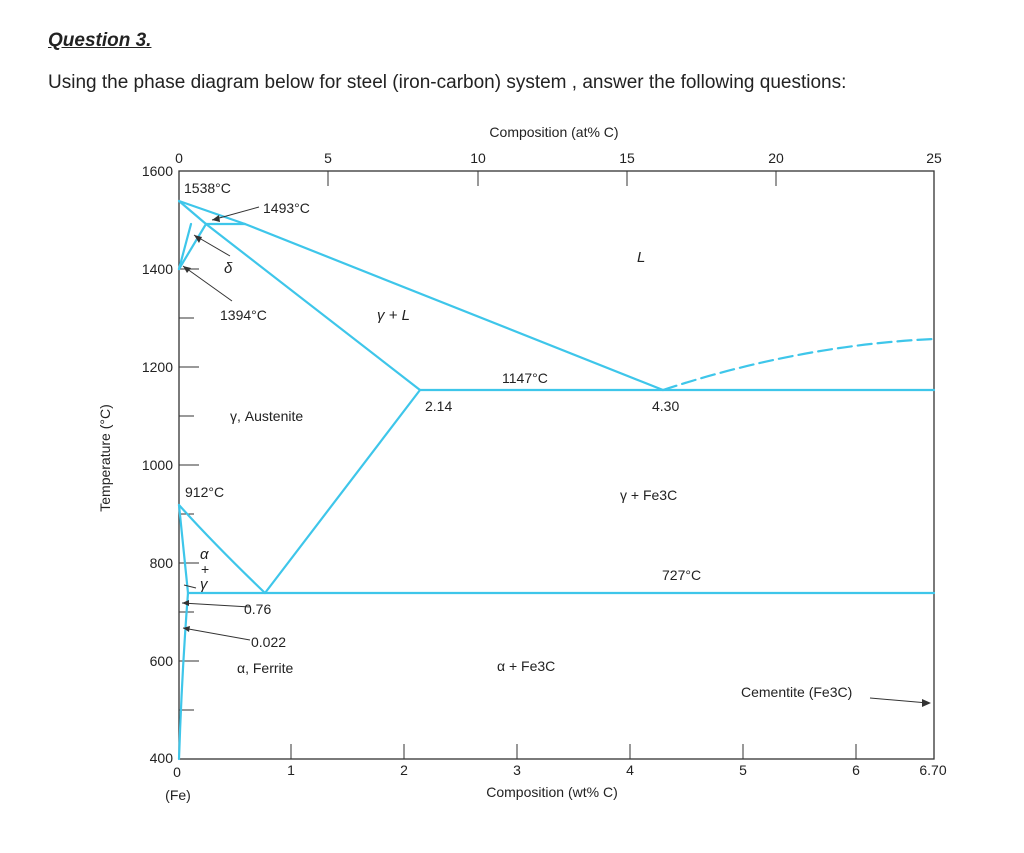 This screenshot has height=853, width=1024. What do you see at coordinates (265, 668) in the screenshot?
I see `ferrite-label: α, Ferrite` at bounding box center [265, 668].